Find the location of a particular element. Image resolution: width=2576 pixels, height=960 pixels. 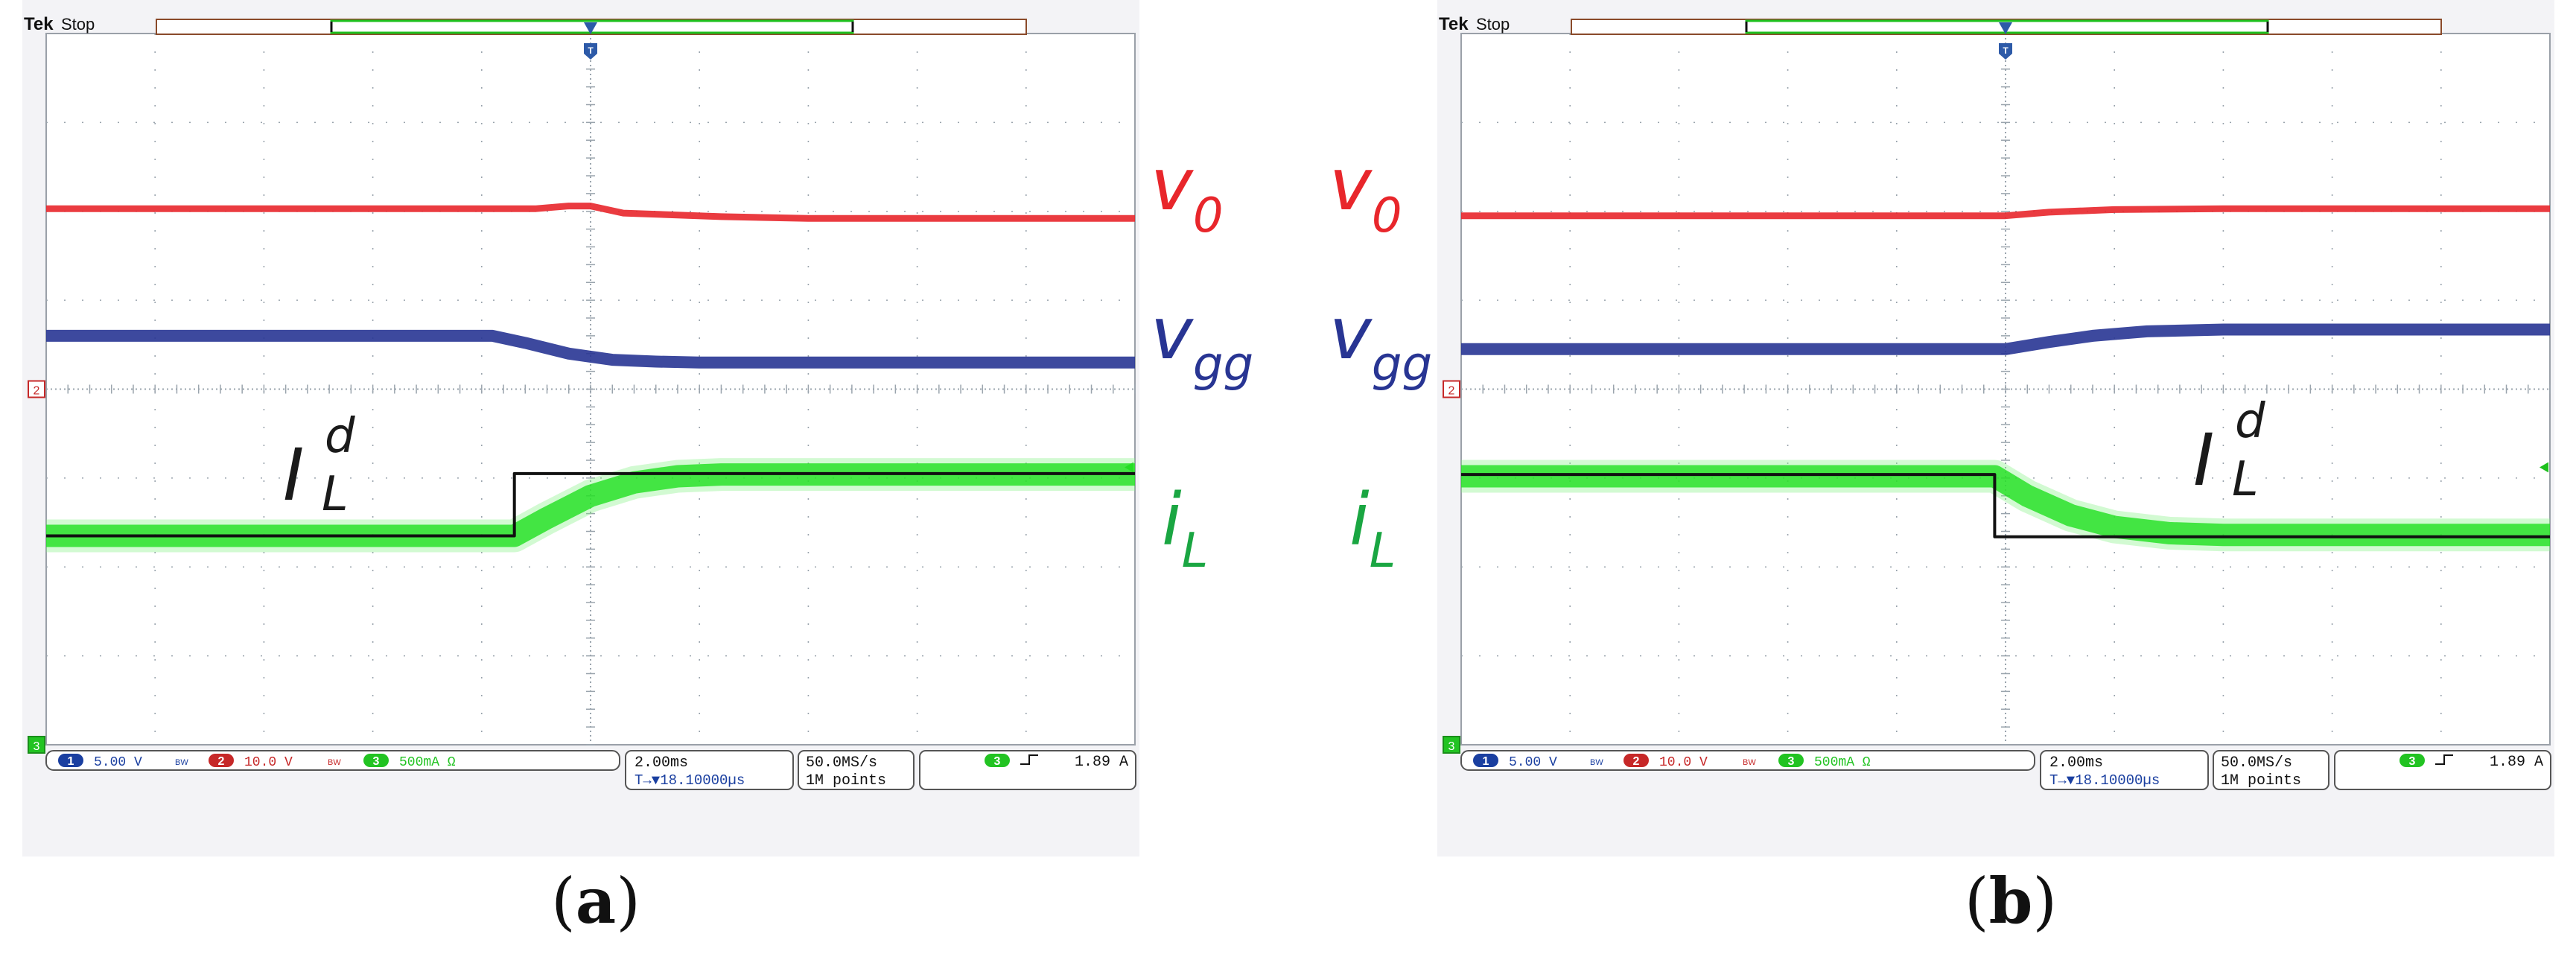

status-acquisition-b is located at coordinates (2271, 770).